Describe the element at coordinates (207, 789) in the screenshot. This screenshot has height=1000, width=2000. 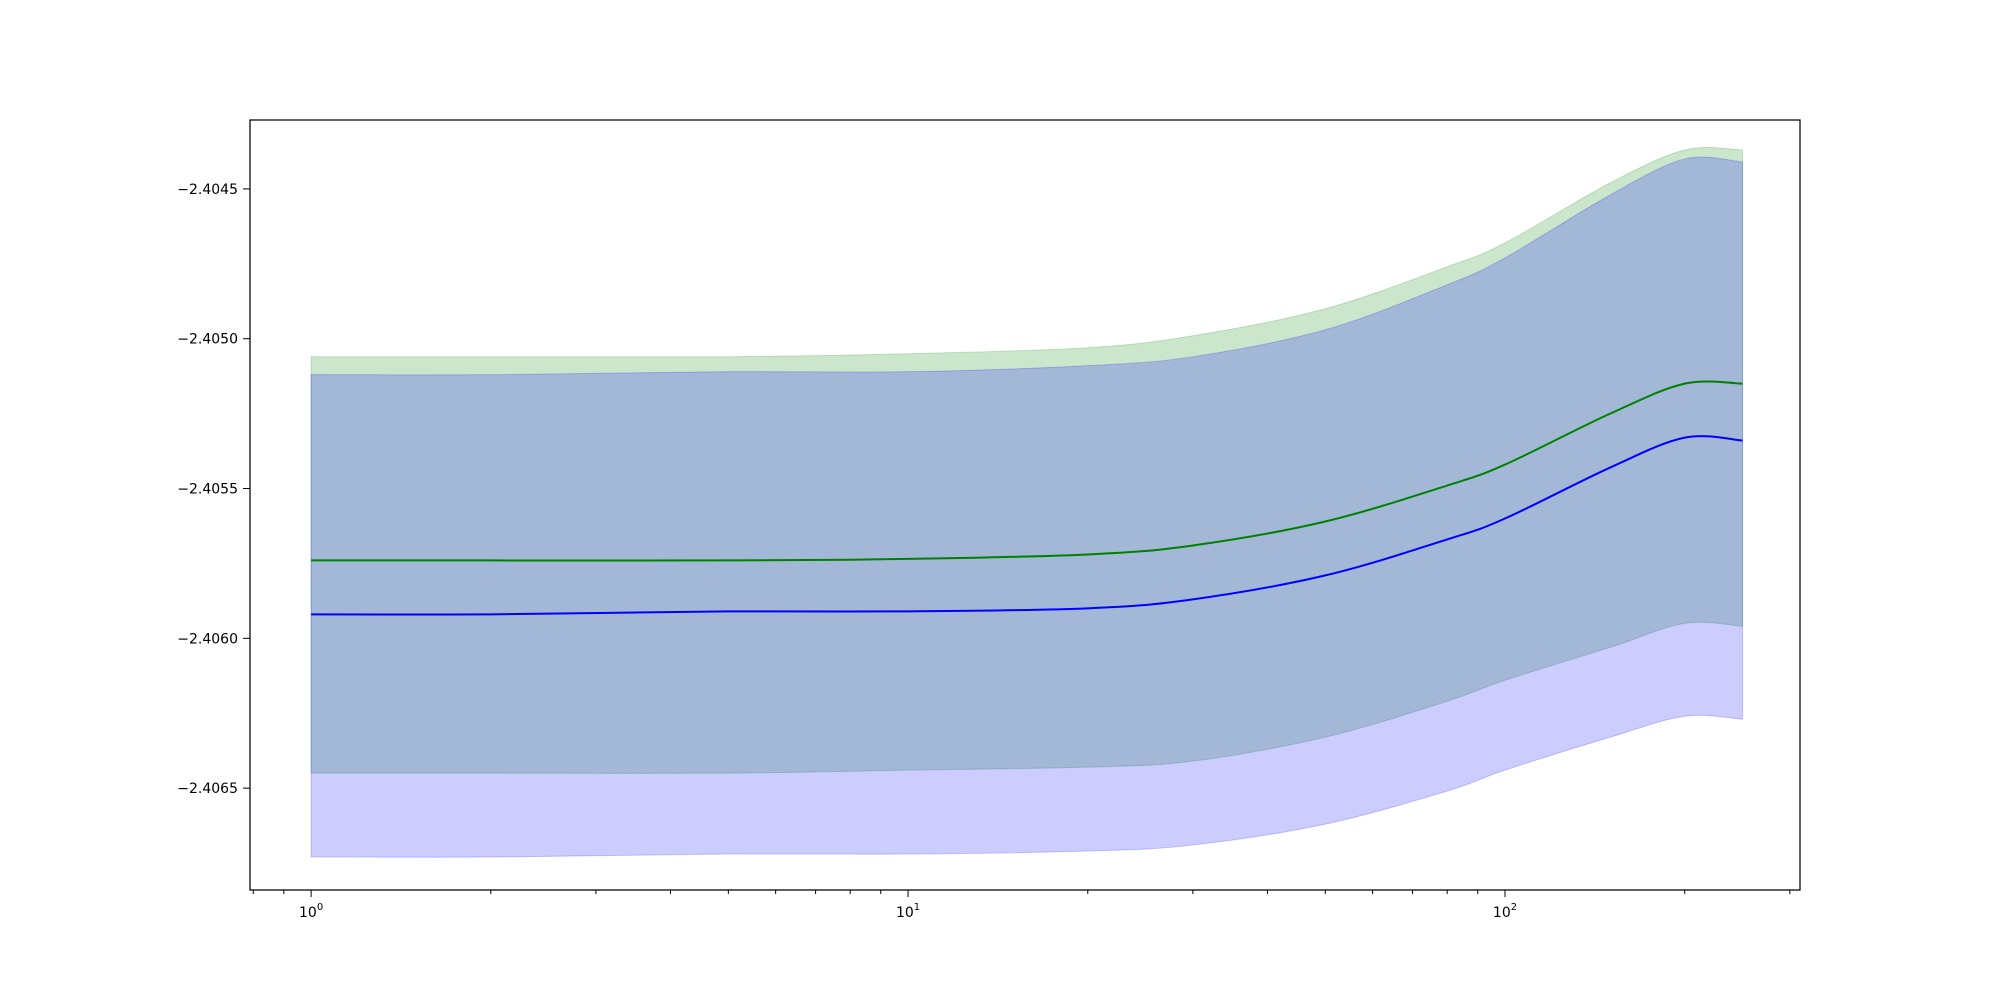
I see `y-tick-label: −2.4065` at that location.